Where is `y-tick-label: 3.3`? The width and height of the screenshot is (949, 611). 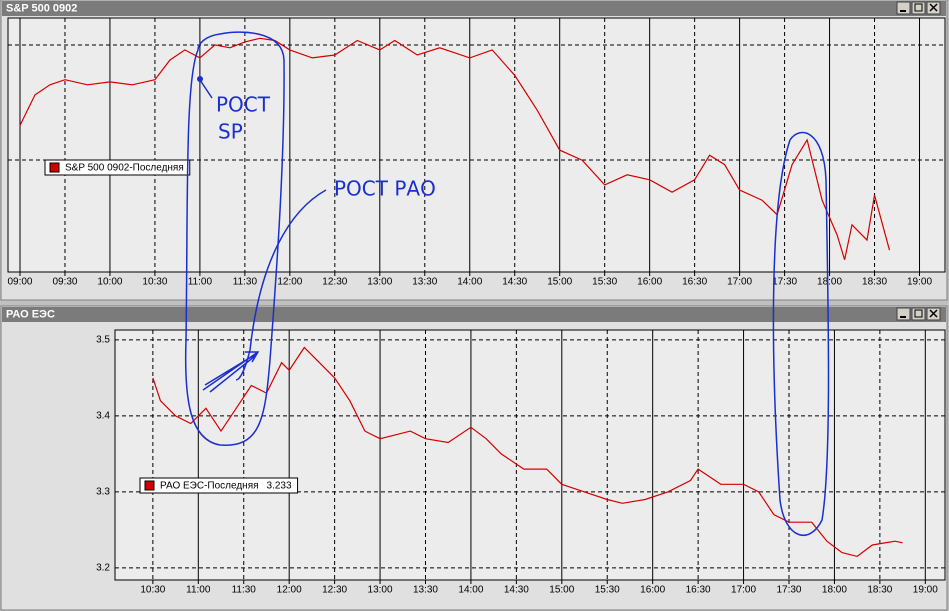 y-tick-label: 3.3 is located at coordinates (103, 491).